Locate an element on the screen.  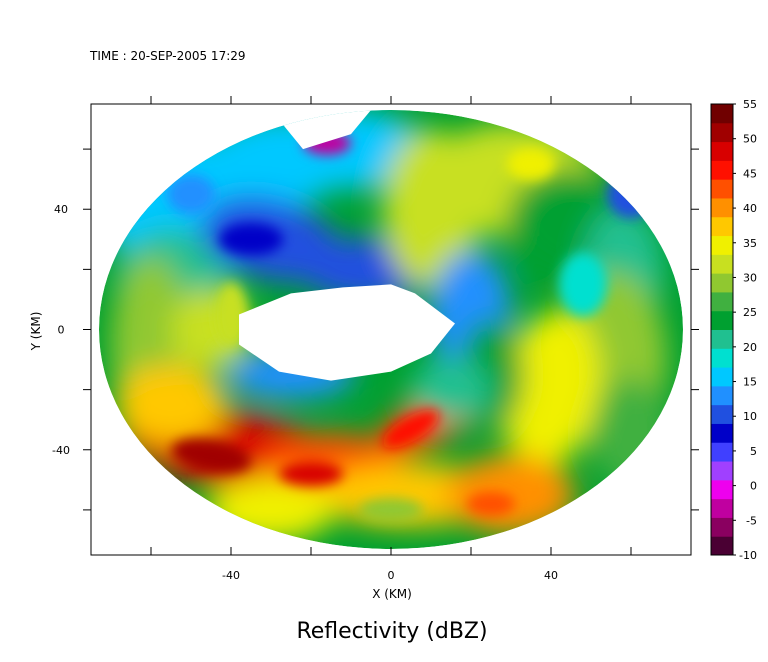
y-tick-label: 0 is located at coordinates (61, 330).